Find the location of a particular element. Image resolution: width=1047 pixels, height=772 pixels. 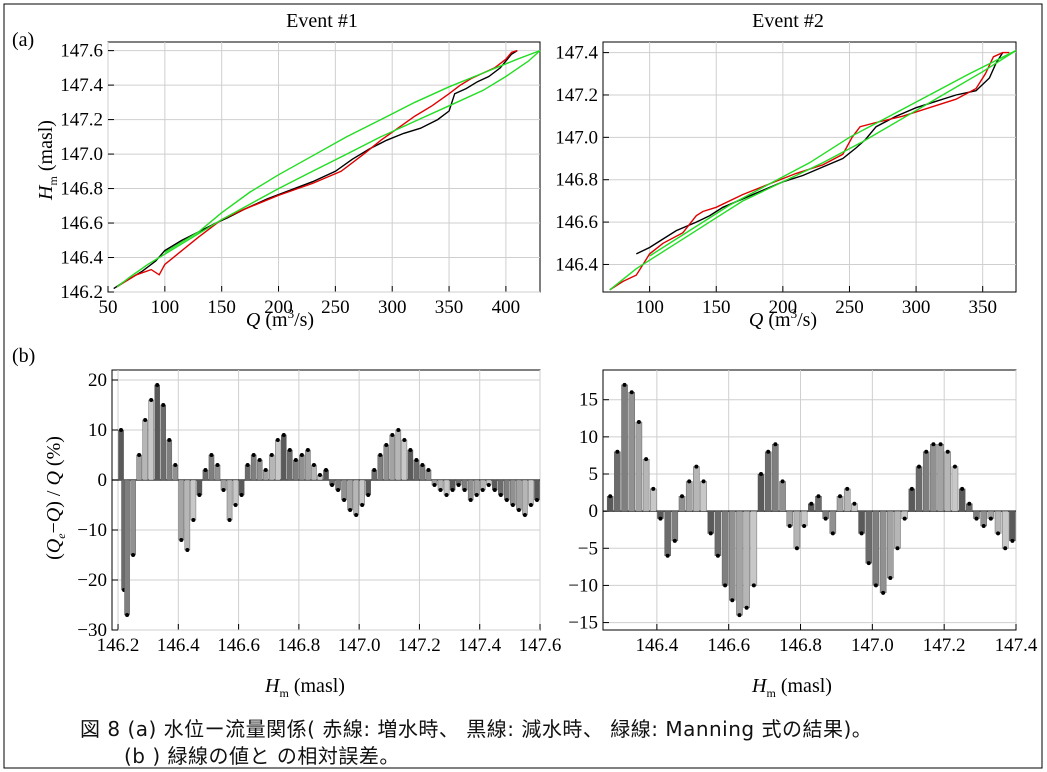

x-tick-label: 146.6 is located at coordinates (238, 645).